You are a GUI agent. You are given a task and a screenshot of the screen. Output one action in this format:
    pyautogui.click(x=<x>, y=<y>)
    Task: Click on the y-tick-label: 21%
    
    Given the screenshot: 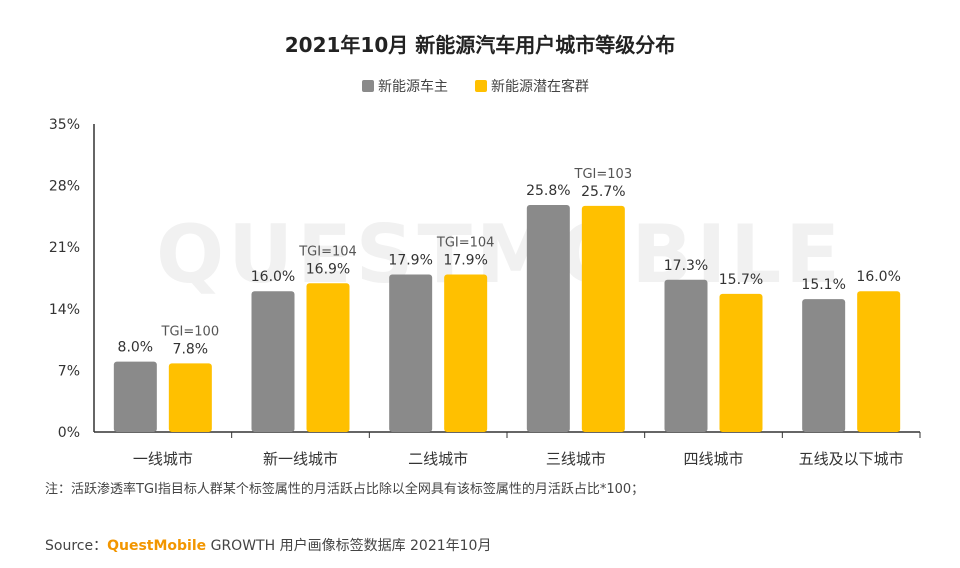 What is the action you would take?
    pyautogui.click(x=64, y=248)
    